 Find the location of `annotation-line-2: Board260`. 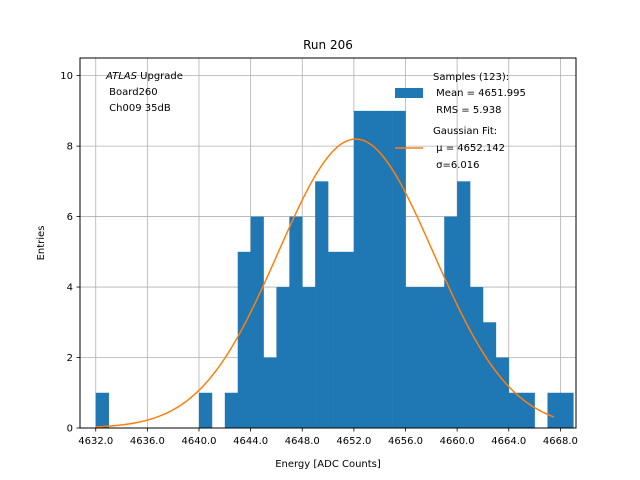

annotation-line-2: Board260 is located at coordinates (132, 92).